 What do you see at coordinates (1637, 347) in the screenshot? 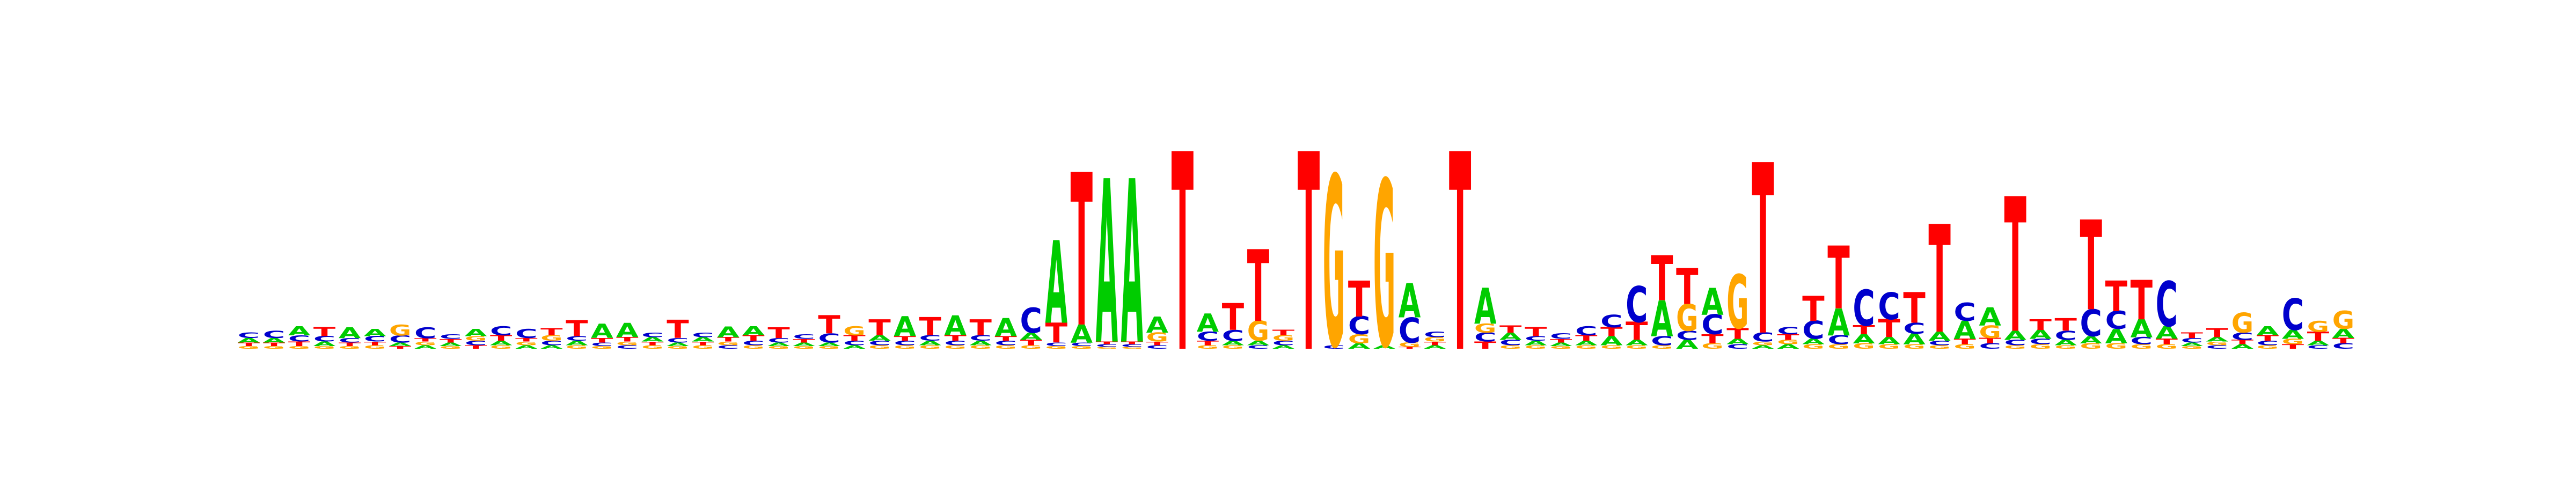
I see `logo-letter-G-pos-56: G` at bounding box center [1637, 347].